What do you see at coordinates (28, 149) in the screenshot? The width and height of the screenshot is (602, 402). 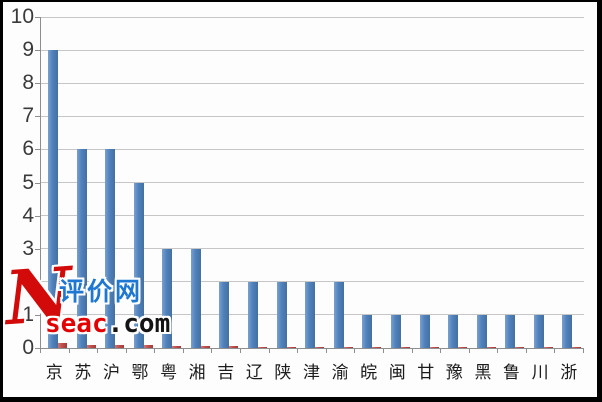 I see `y-axis-tick-label: 6` at bounding box center [28, 149].